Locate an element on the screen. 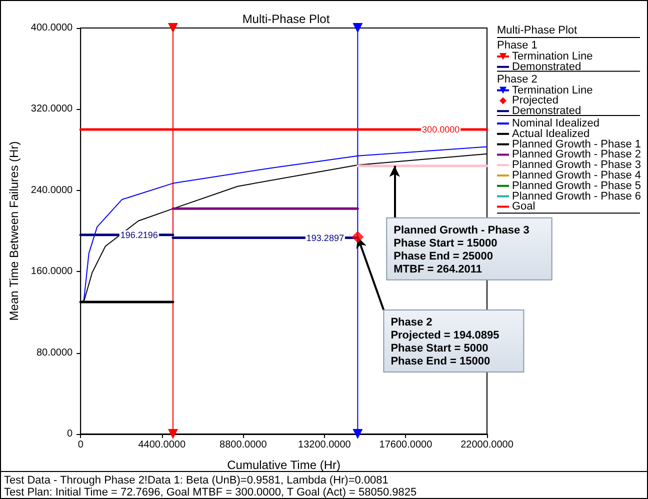 The height and width of the screenshot is (499, 648). legend-label: Actual Idealized is located at coordinates (551, 134).